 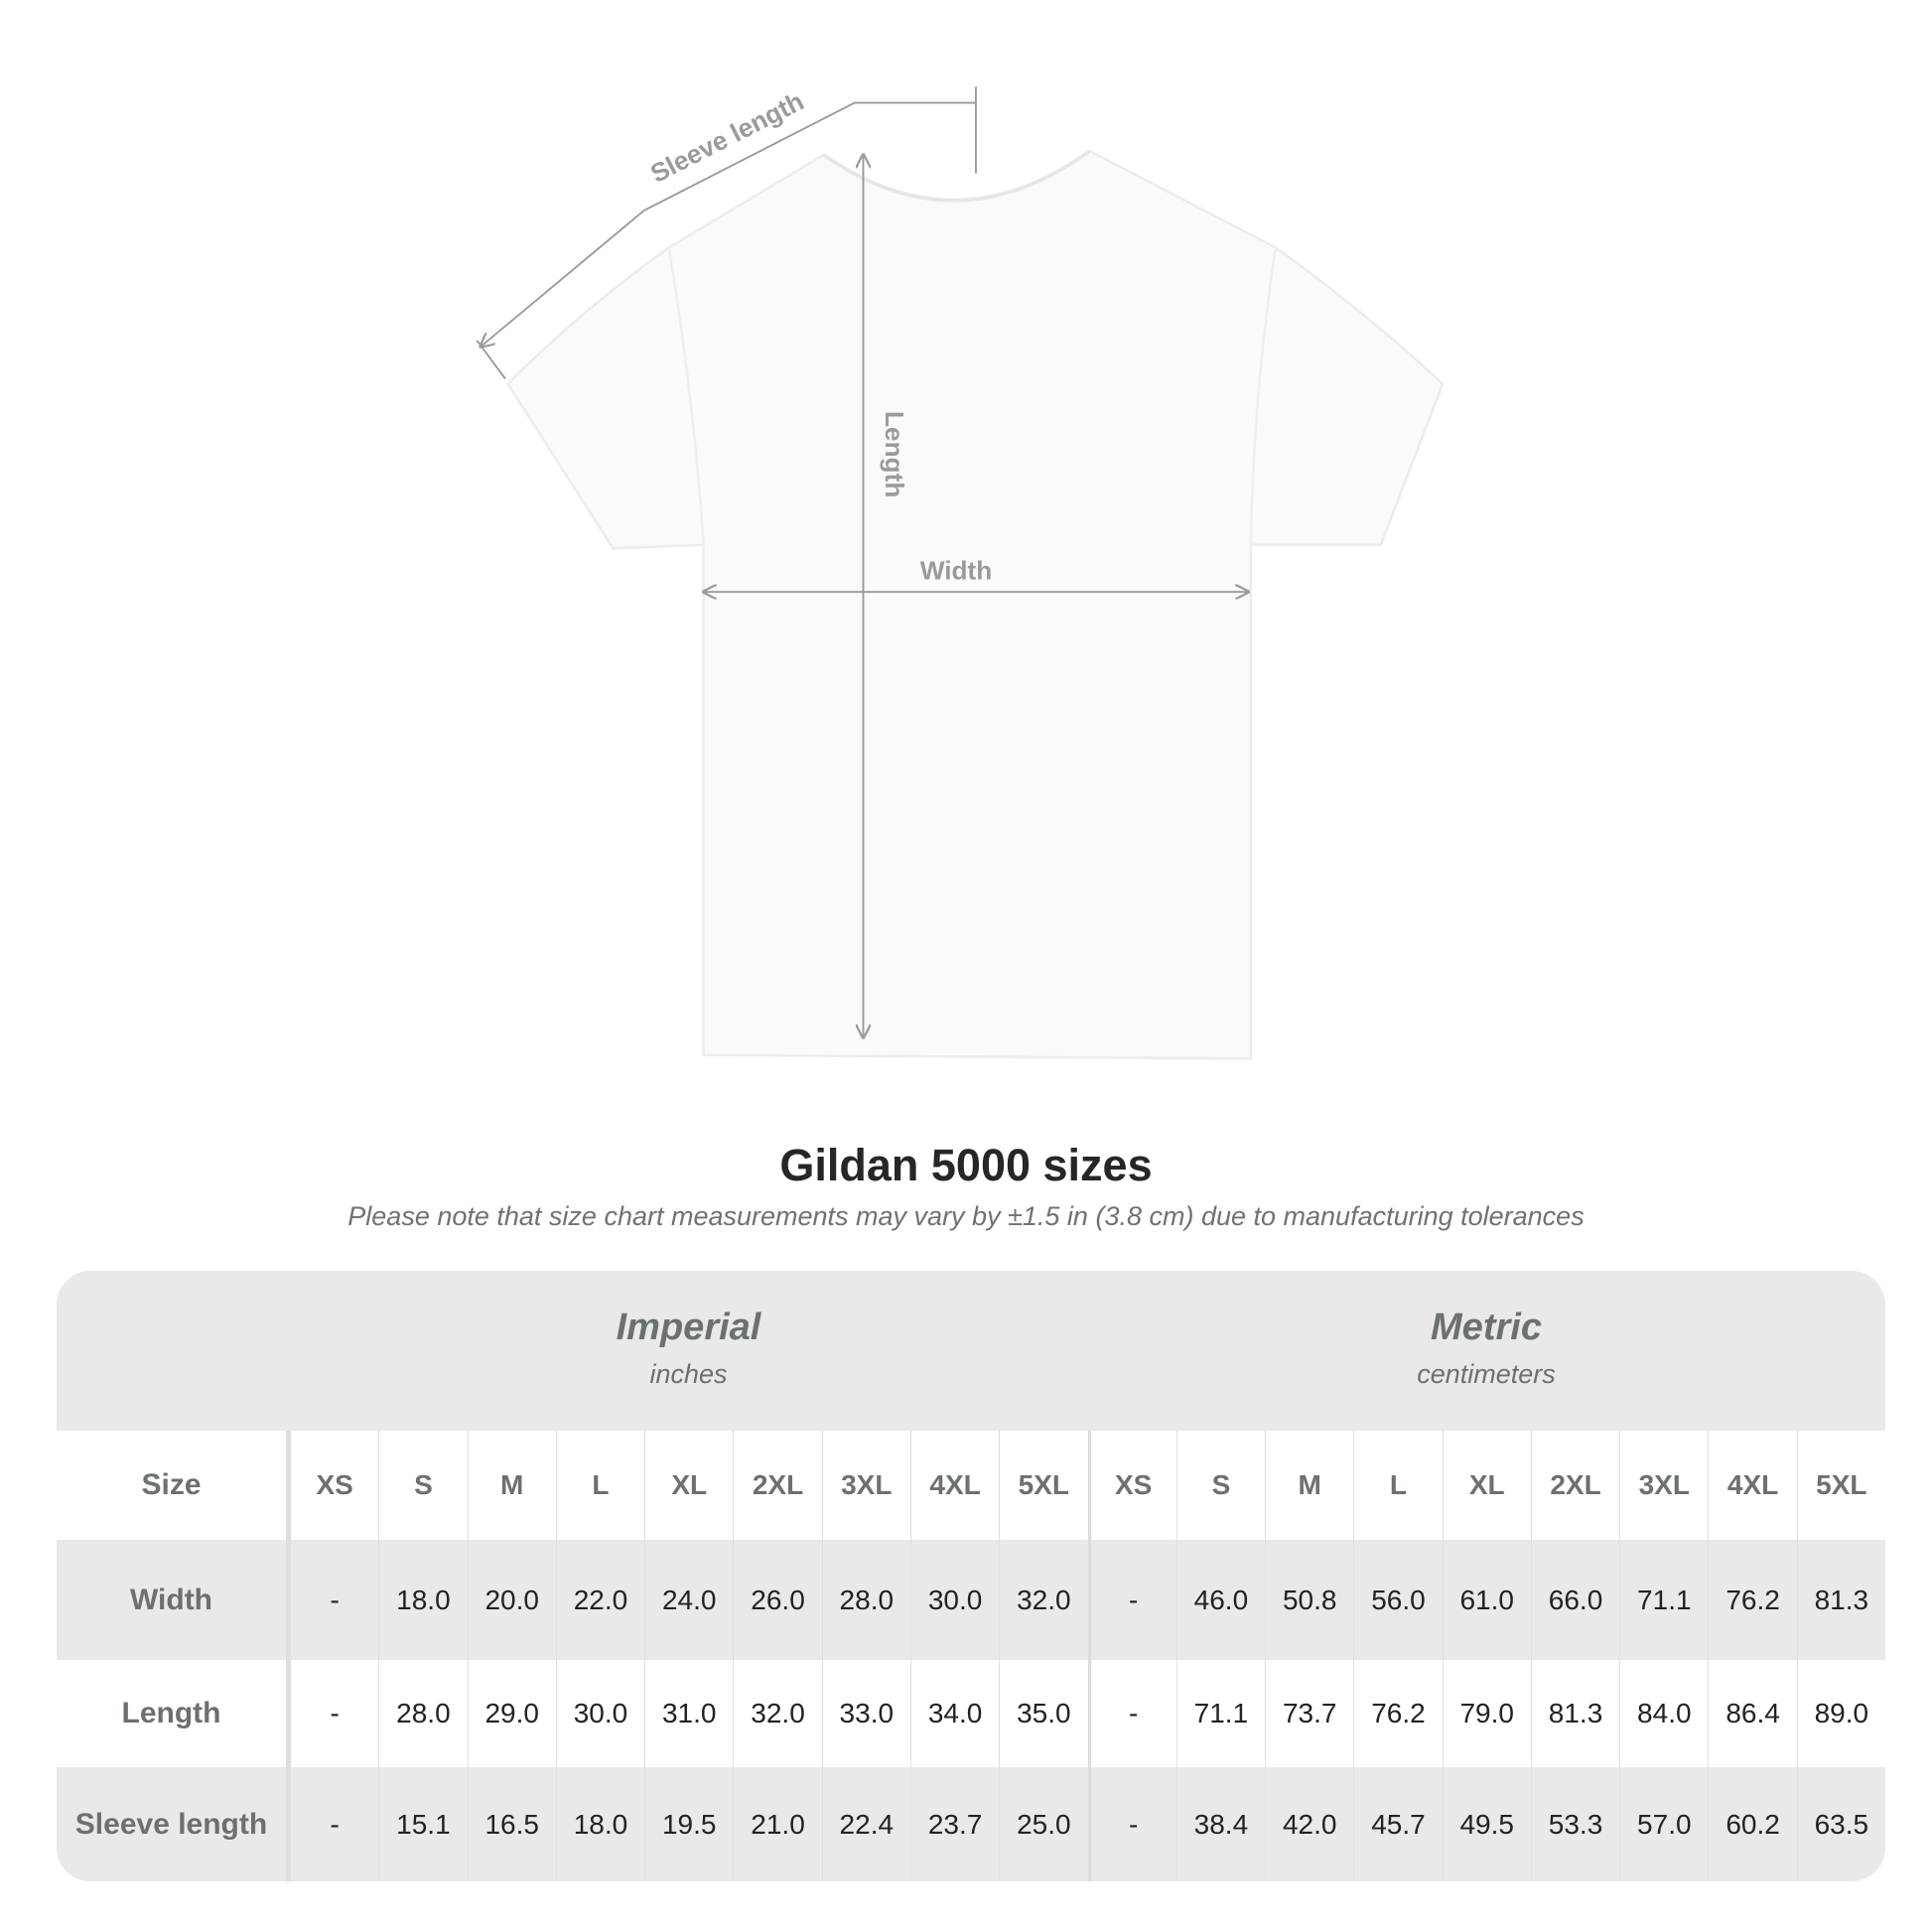 I want to click on metric-cell: 61.0, so click(x=1486, y=1600).